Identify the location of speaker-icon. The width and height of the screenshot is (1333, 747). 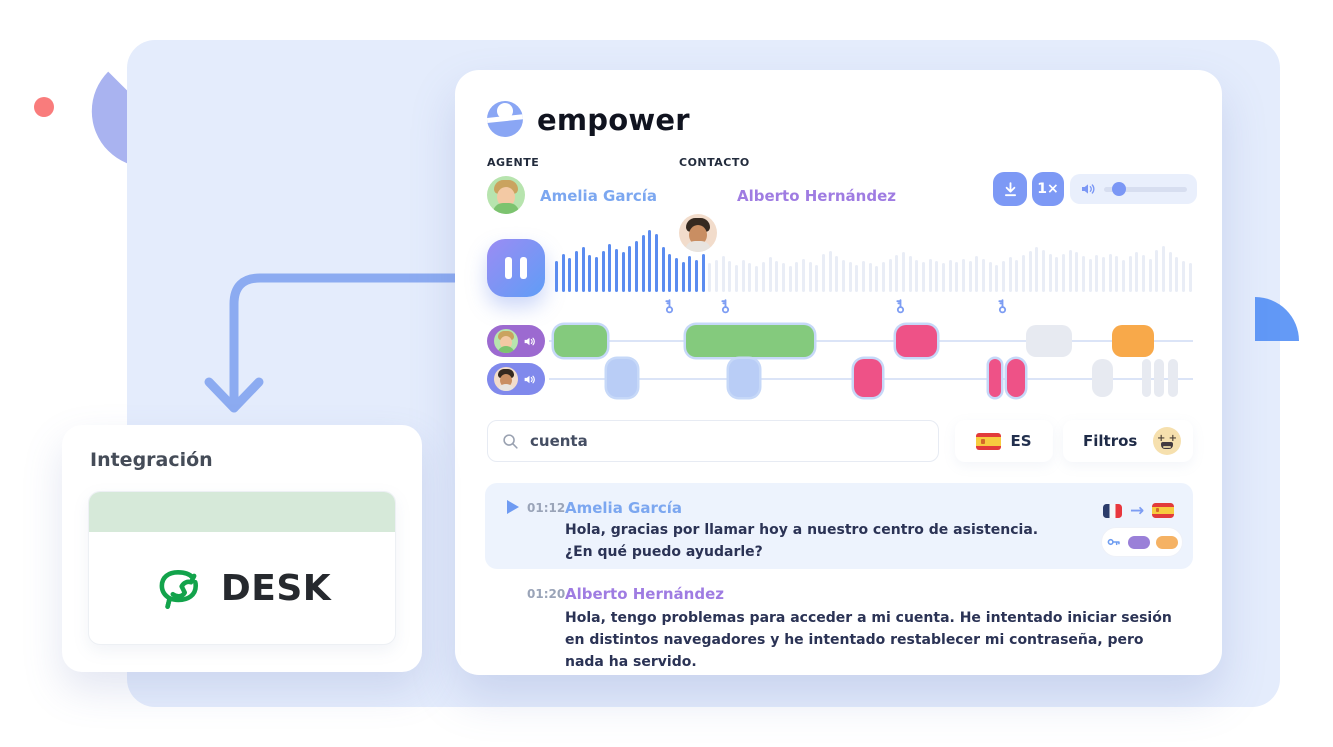
(1088, 189).